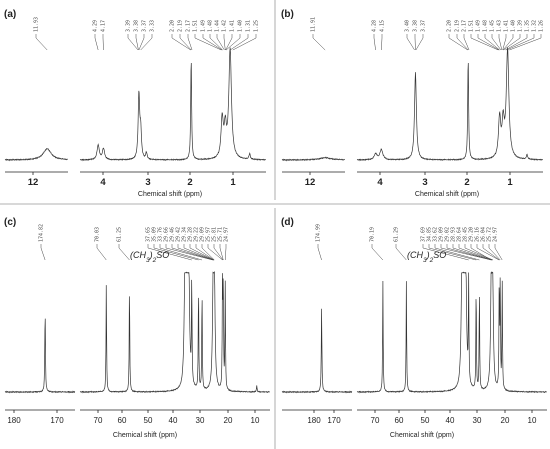 The image size is (550, 449). I want to click on x-tick-label: 12, so click(310, 182).